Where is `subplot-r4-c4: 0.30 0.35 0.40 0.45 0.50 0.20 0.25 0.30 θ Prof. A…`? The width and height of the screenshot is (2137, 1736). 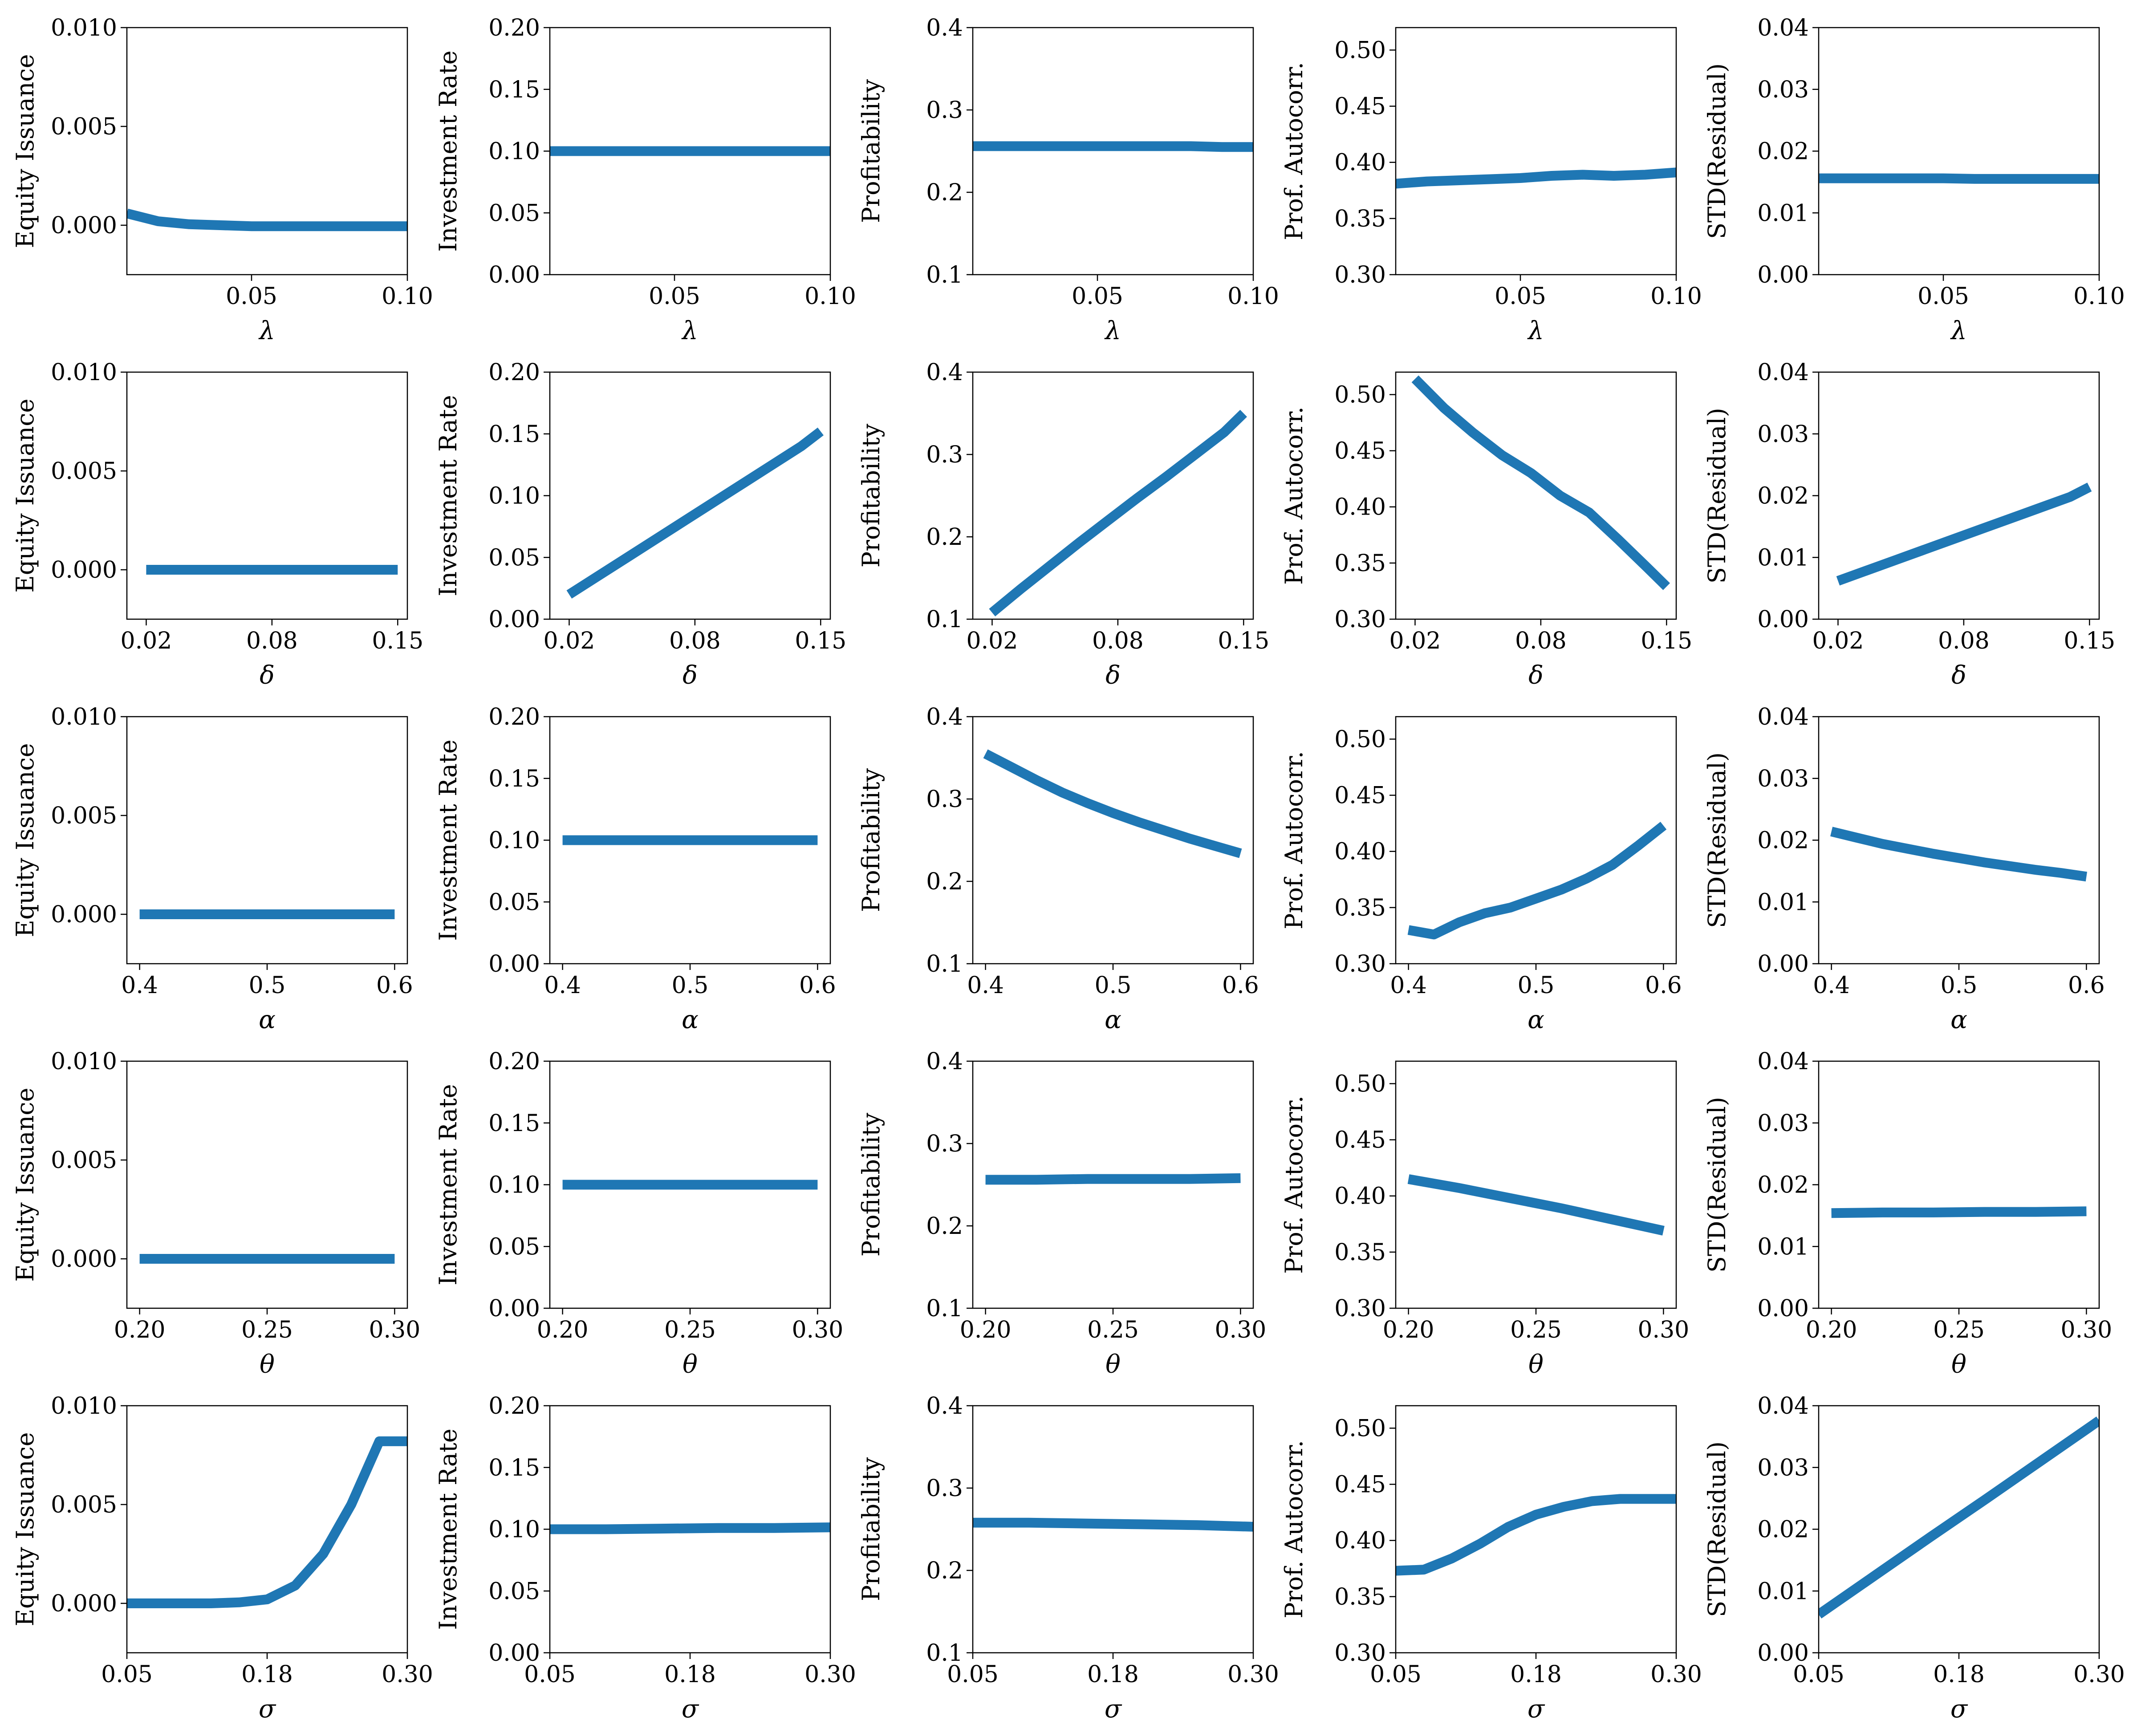
subplot-r4-c4: 0.30 0.35 0.40 0.45 0.50 0.20 0.25 0.30 θ Prof. A… is located at coordinates (1484, 1219).